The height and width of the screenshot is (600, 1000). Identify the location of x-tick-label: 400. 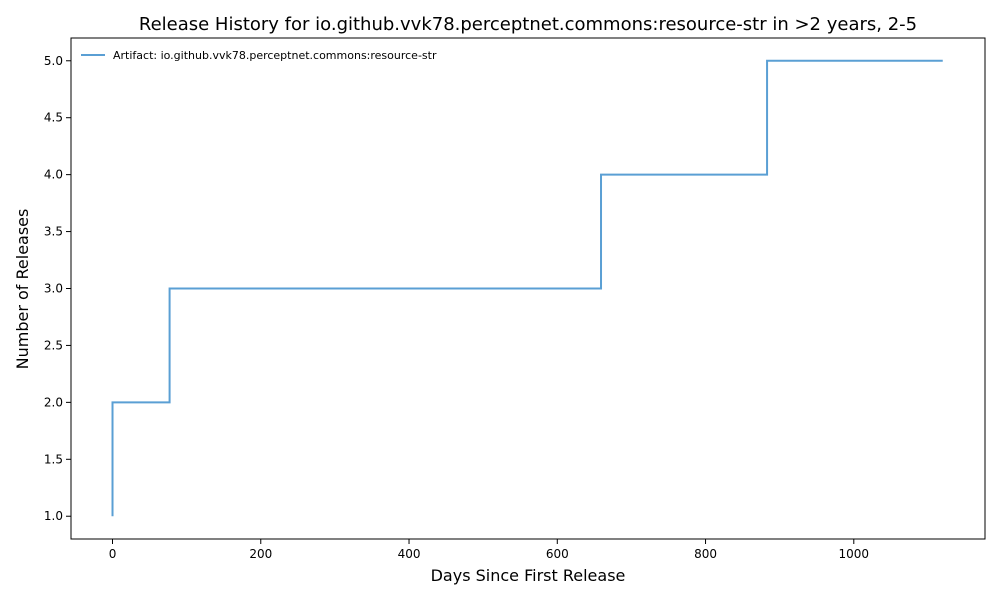
(409, 554).